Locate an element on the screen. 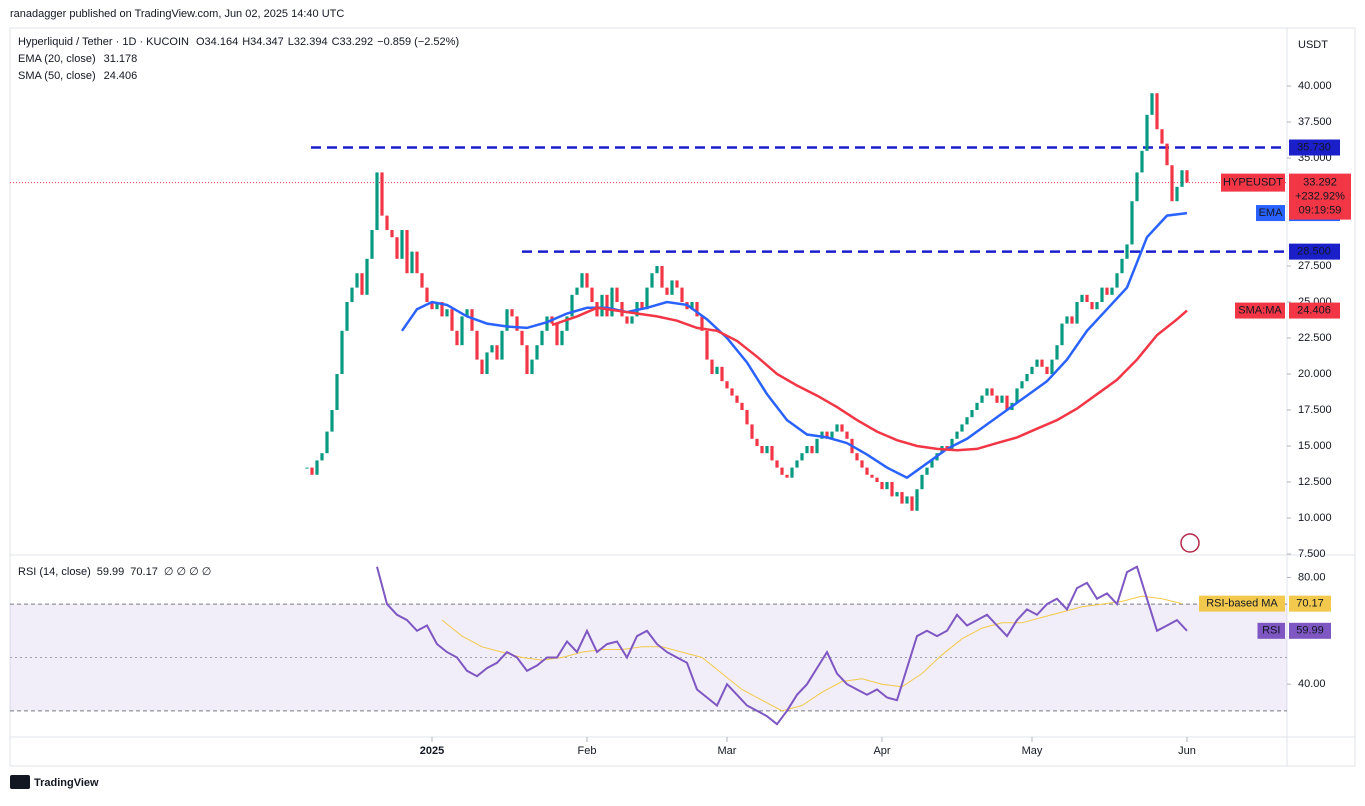 This screenshot has width=1365, height=806. rsi-legend: 70.17 is located at coordinates (144, 572).